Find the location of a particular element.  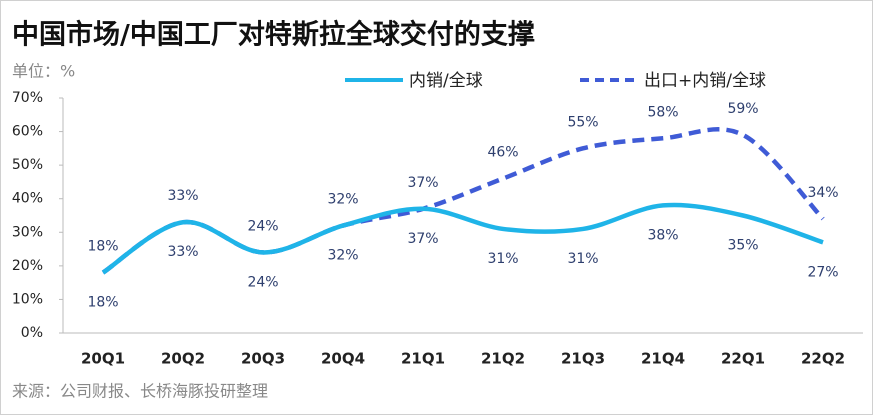

data-label: 58% is located at coordinates (662, 112).